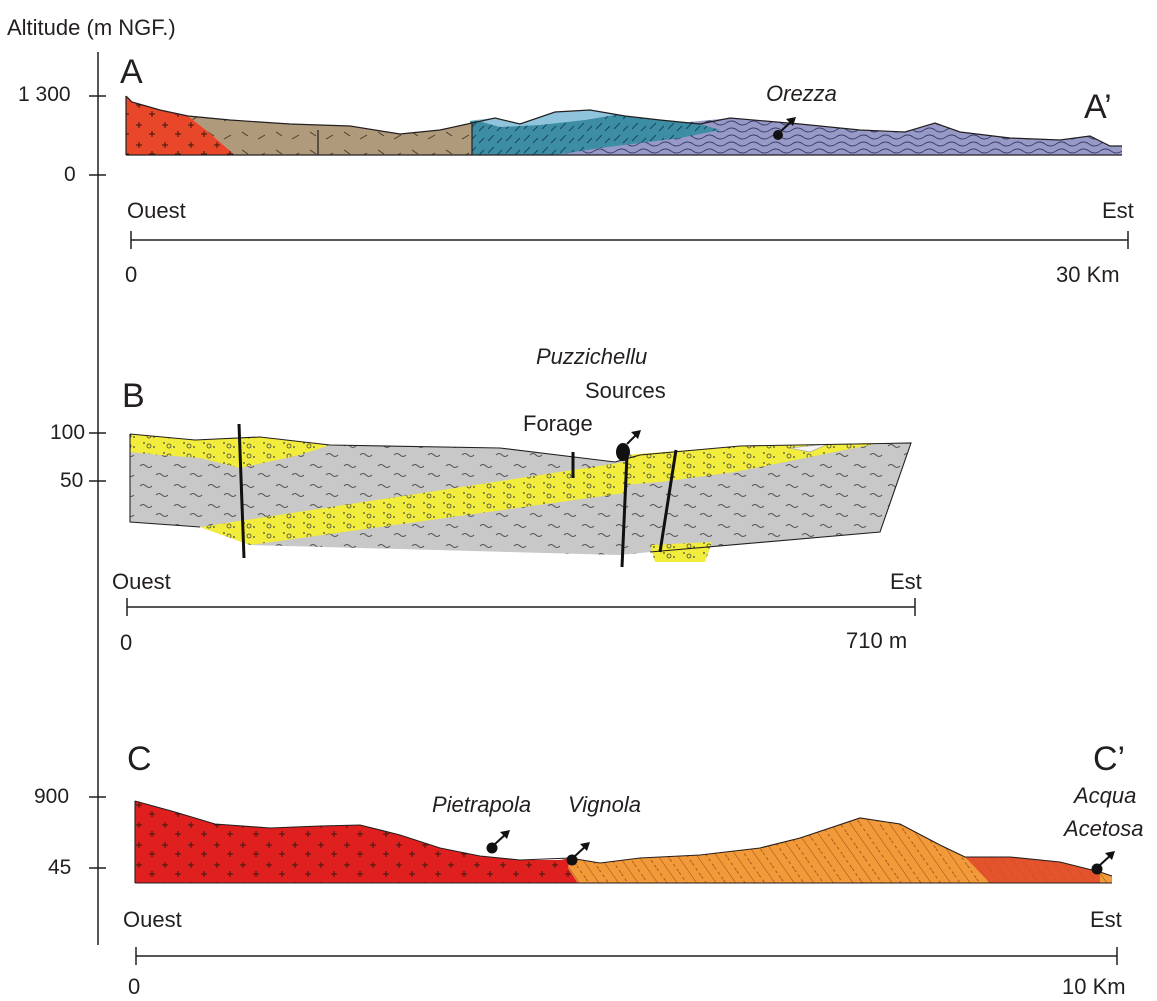 Image resolution: width=1157 pixels, height=1001 pixels. Describe the element at coordinates (625, 390) in the screenshot. I see `spring-label-sources: Sources` at that location.